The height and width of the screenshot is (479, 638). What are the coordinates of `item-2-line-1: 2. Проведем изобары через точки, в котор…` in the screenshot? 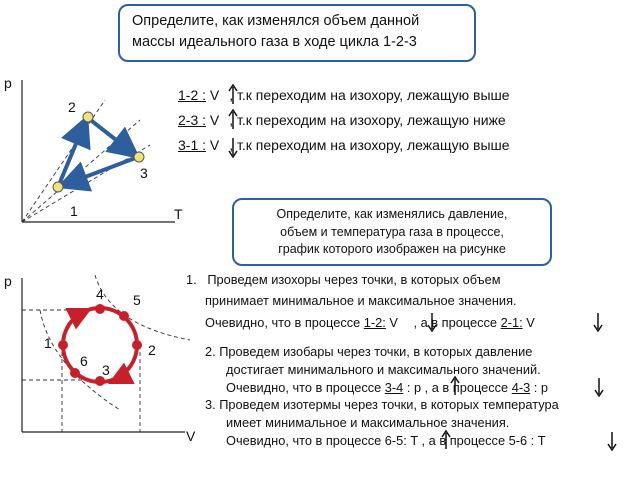 It's located at (369, 351).